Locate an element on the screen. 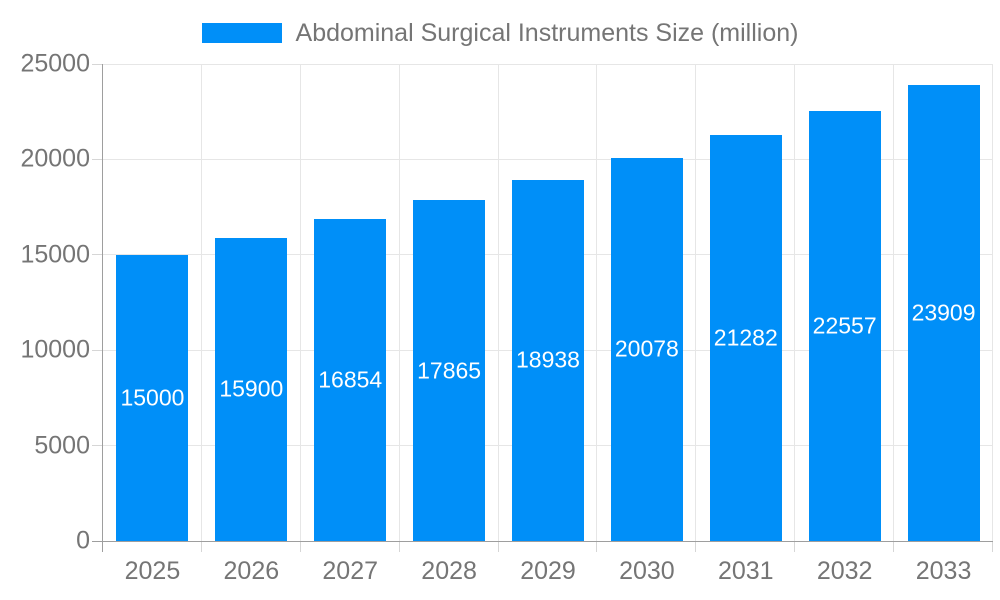  bar-2031: 21282 is located at coordinates (745, 337).